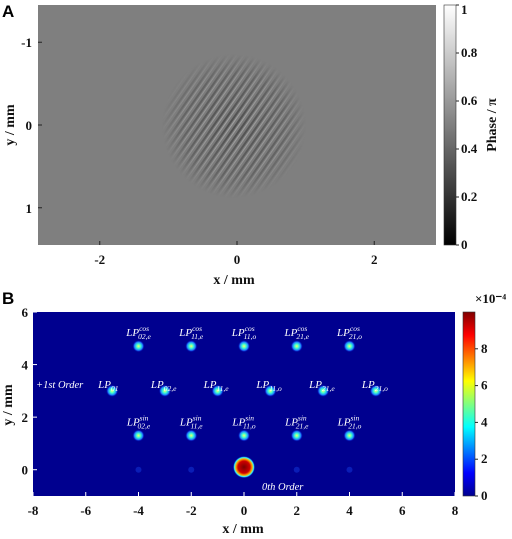  I want to click on panel-b-x-label: x / mm, so click(243, 529).